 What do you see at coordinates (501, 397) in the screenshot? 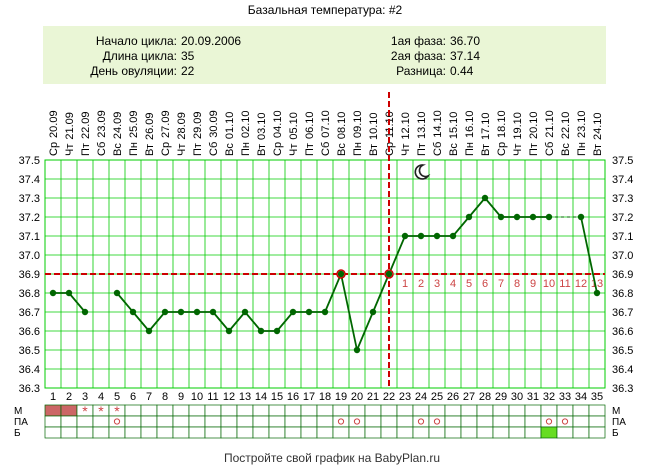
I see `day-number: 29` at bounding box center [501, 397].